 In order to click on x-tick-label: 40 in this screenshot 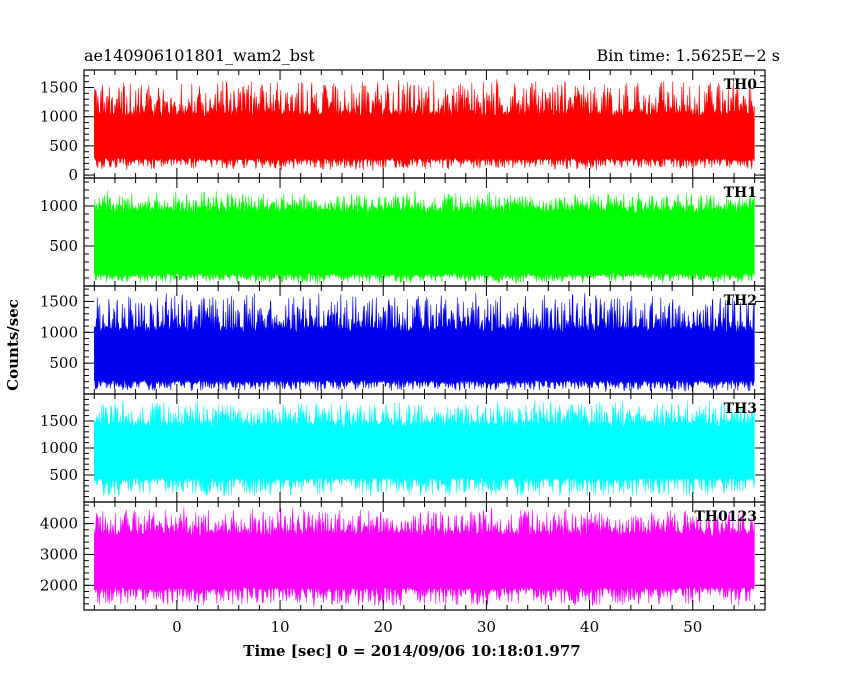, I will do `click(589, 627)`.